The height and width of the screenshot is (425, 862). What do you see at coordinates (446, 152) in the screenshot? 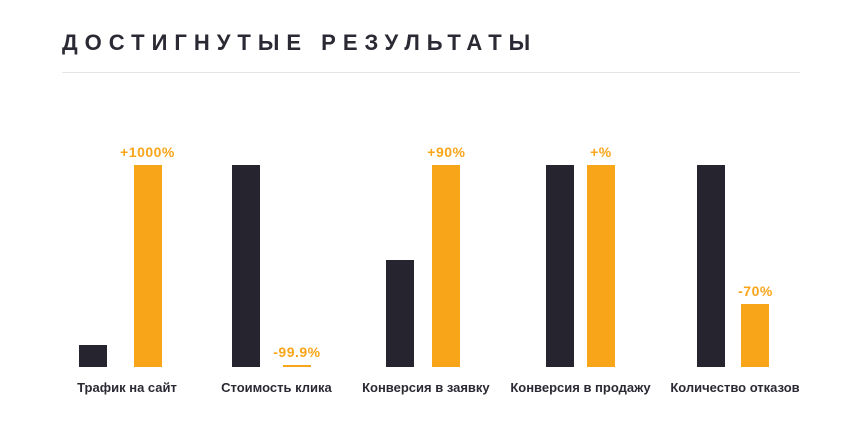
I see `bar-value-label: +90%` at bounding box center [446, 152].